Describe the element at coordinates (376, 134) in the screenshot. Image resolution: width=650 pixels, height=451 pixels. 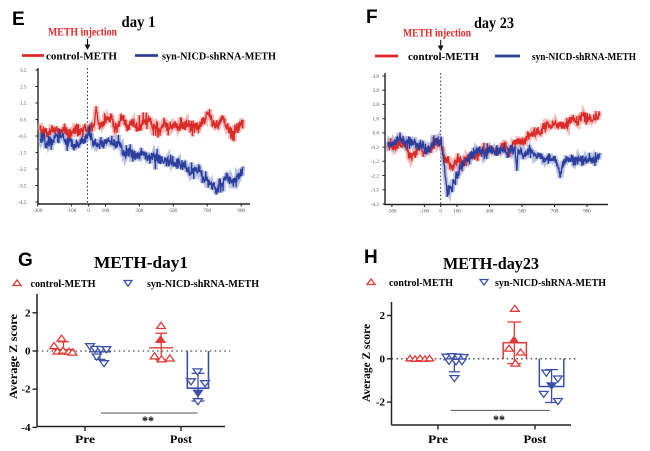
I see `svg-text: 0.8` at that location.